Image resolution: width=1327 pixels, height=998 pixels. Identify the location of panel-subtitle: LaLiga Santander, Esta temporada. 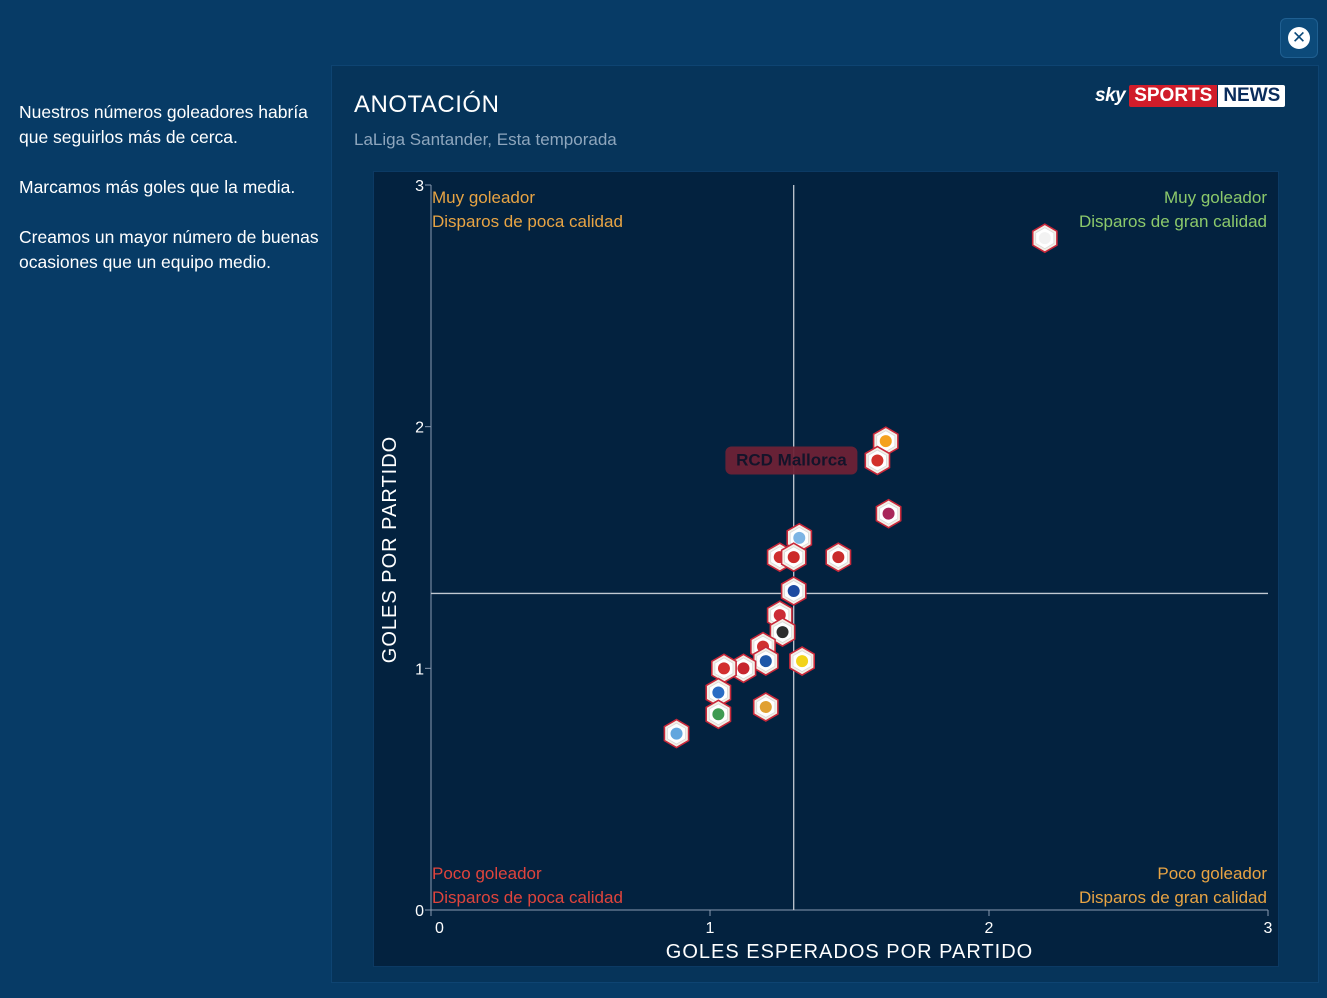
(485, 139).